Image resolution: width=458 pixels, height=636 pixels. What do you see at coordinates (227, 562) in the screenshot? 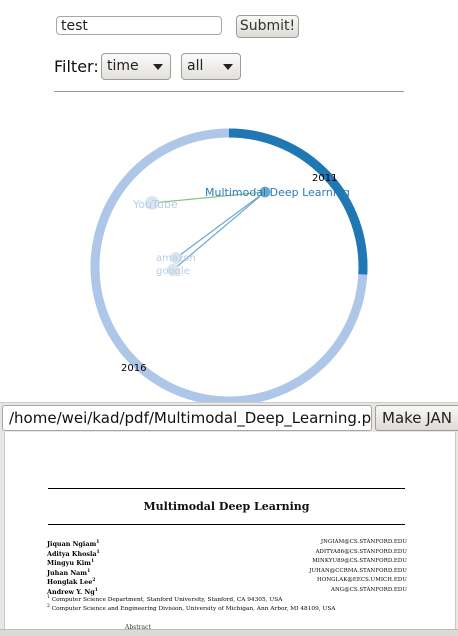
I see `author-row: Mingyu Kim1 MINKYU89@CS.STANFORD.EDU` at bounding box center [227, 562].